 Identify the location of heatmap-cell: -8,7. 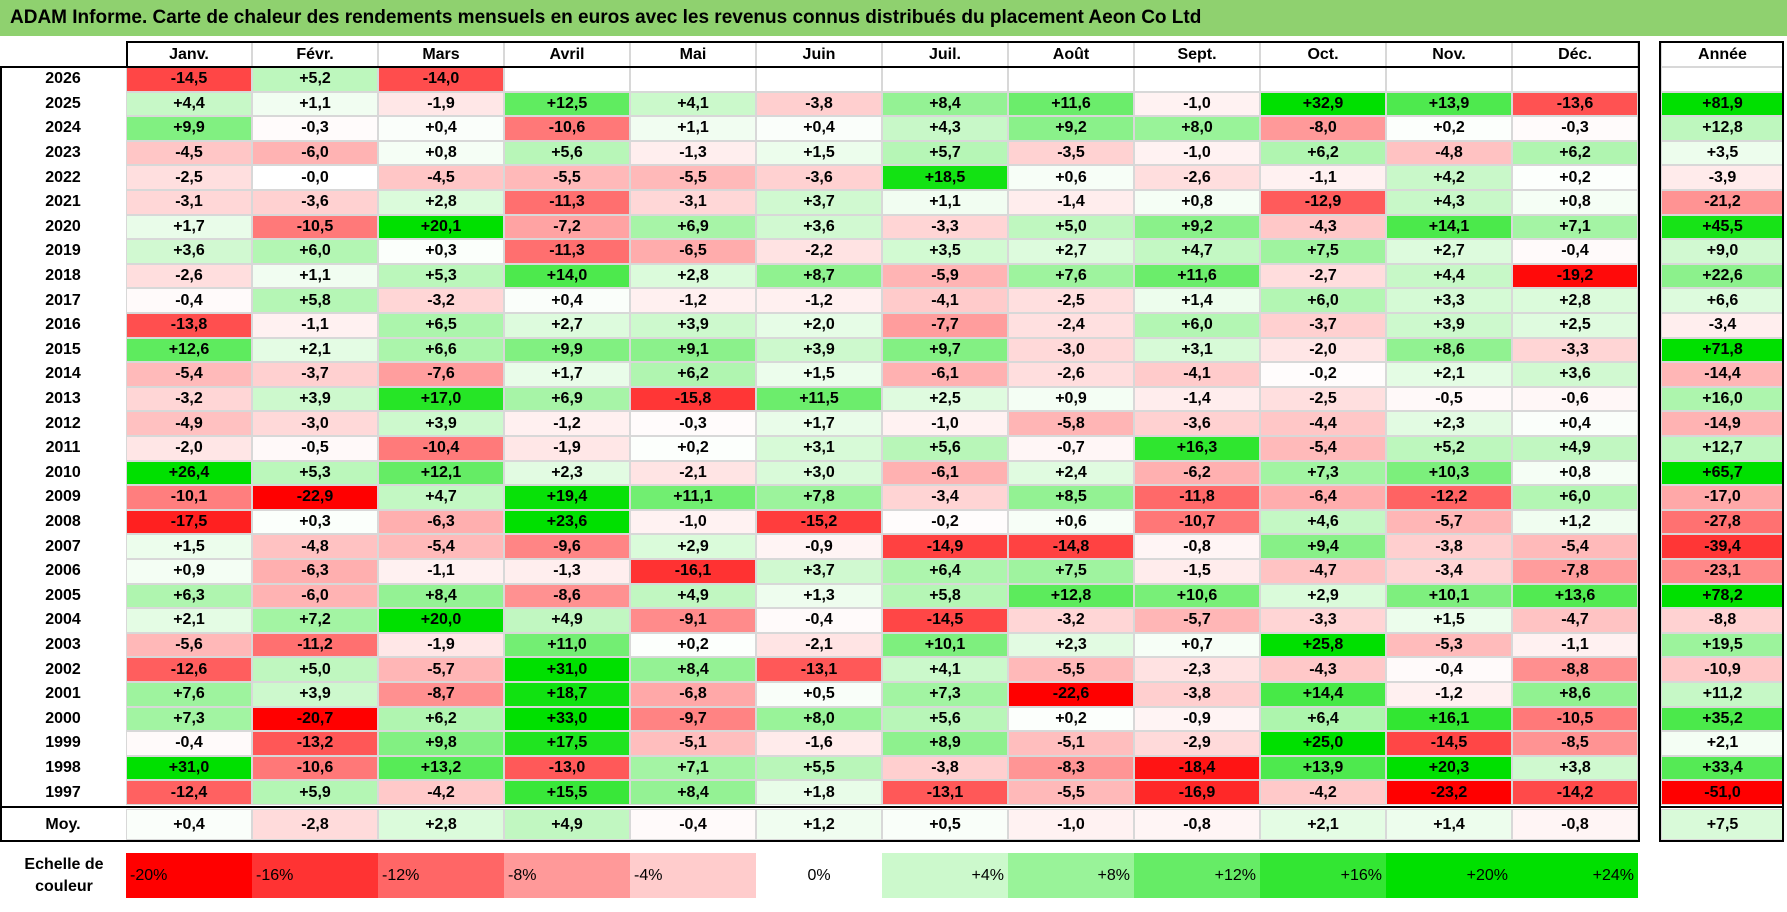
(441, 694).